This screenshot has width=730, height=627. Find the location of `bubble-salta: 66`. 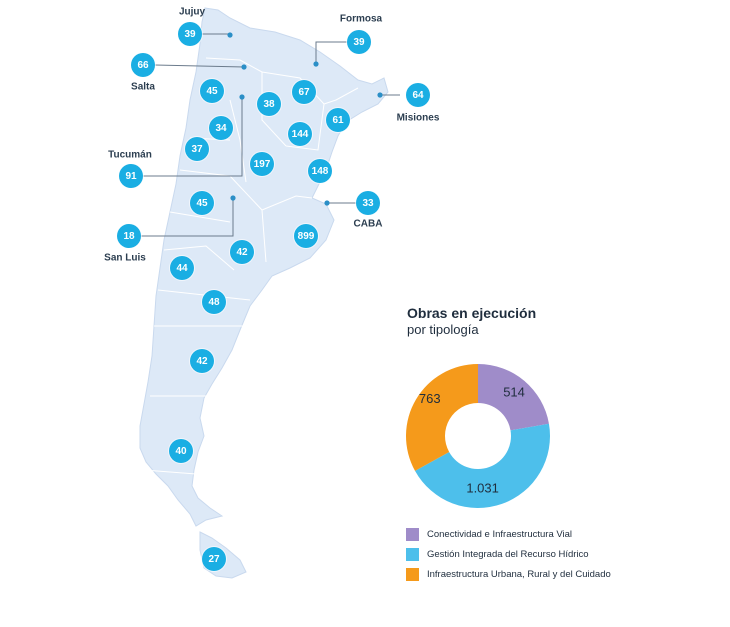

bubble-salta: 66 is located at coordinates (143, 65).